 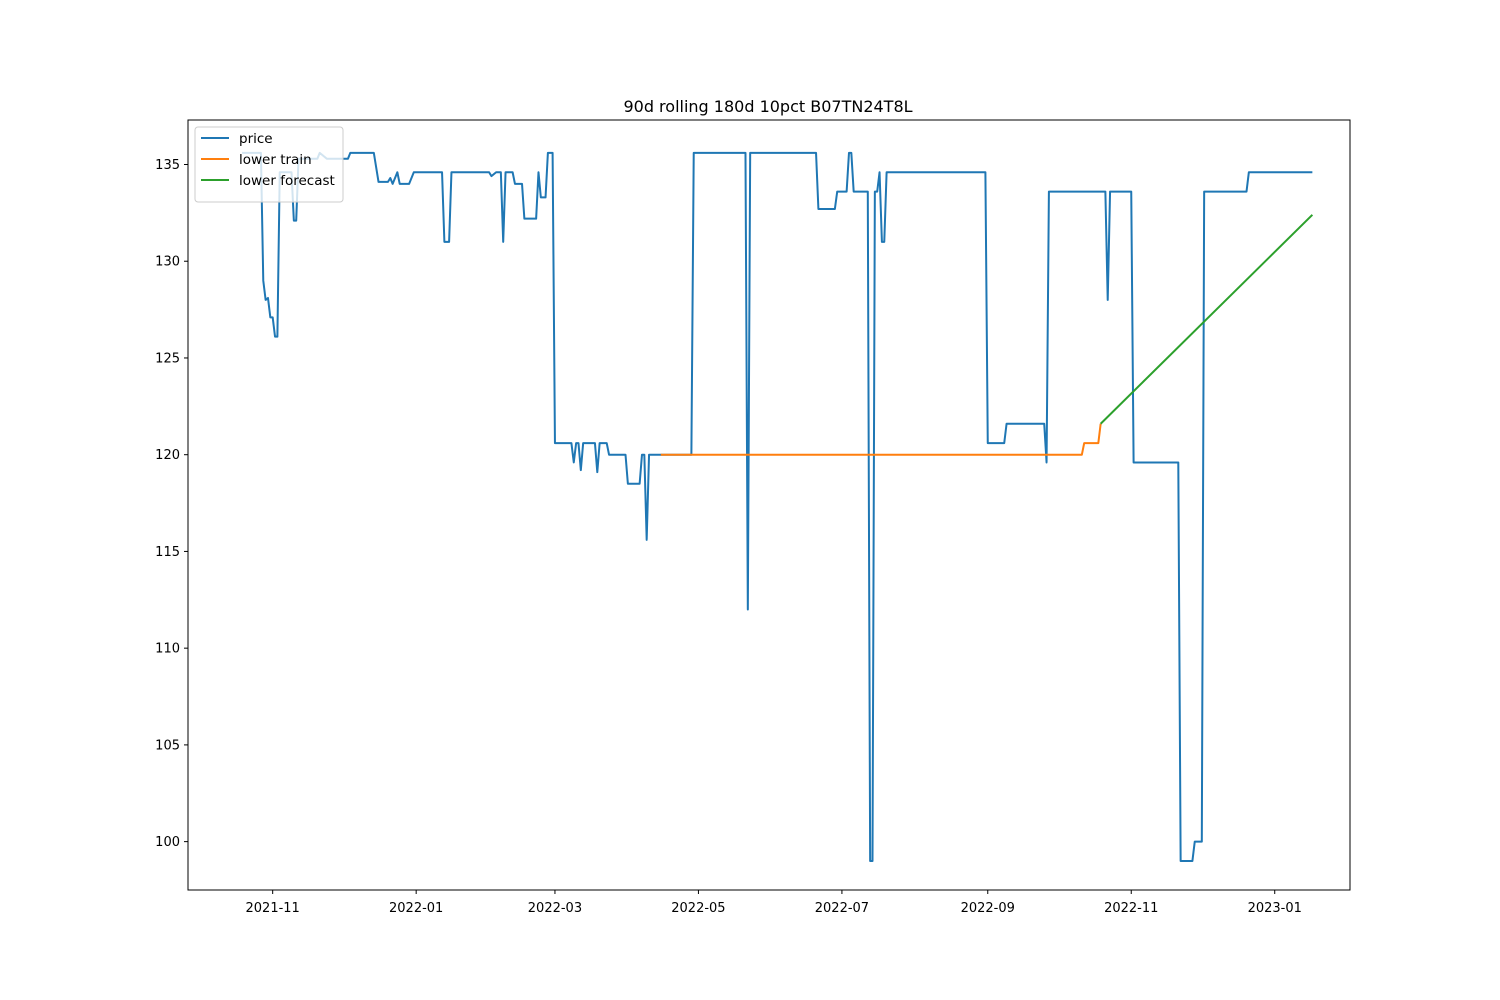 I want to click on y-tick-label: 130, so click(x=167, y=262).